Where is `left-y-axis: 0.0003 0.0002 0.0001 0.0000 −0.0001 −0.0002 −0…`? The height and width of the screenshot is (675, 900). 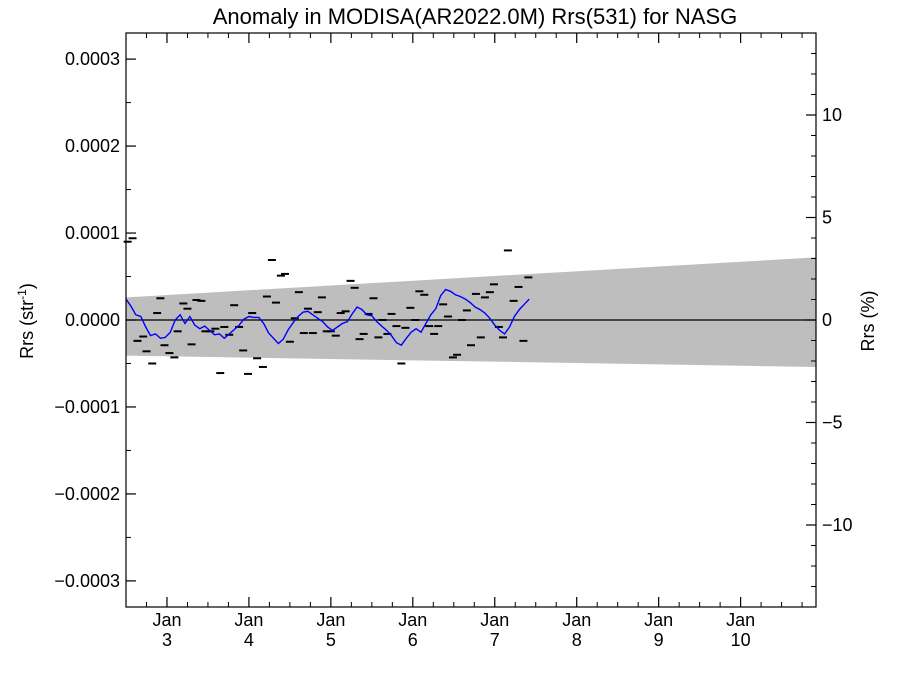 left-y-axis: 0.0003 0.0002 0.0001 0.0000 −0.0001 −0.0002 −0… is located at coordinates (95, 320).